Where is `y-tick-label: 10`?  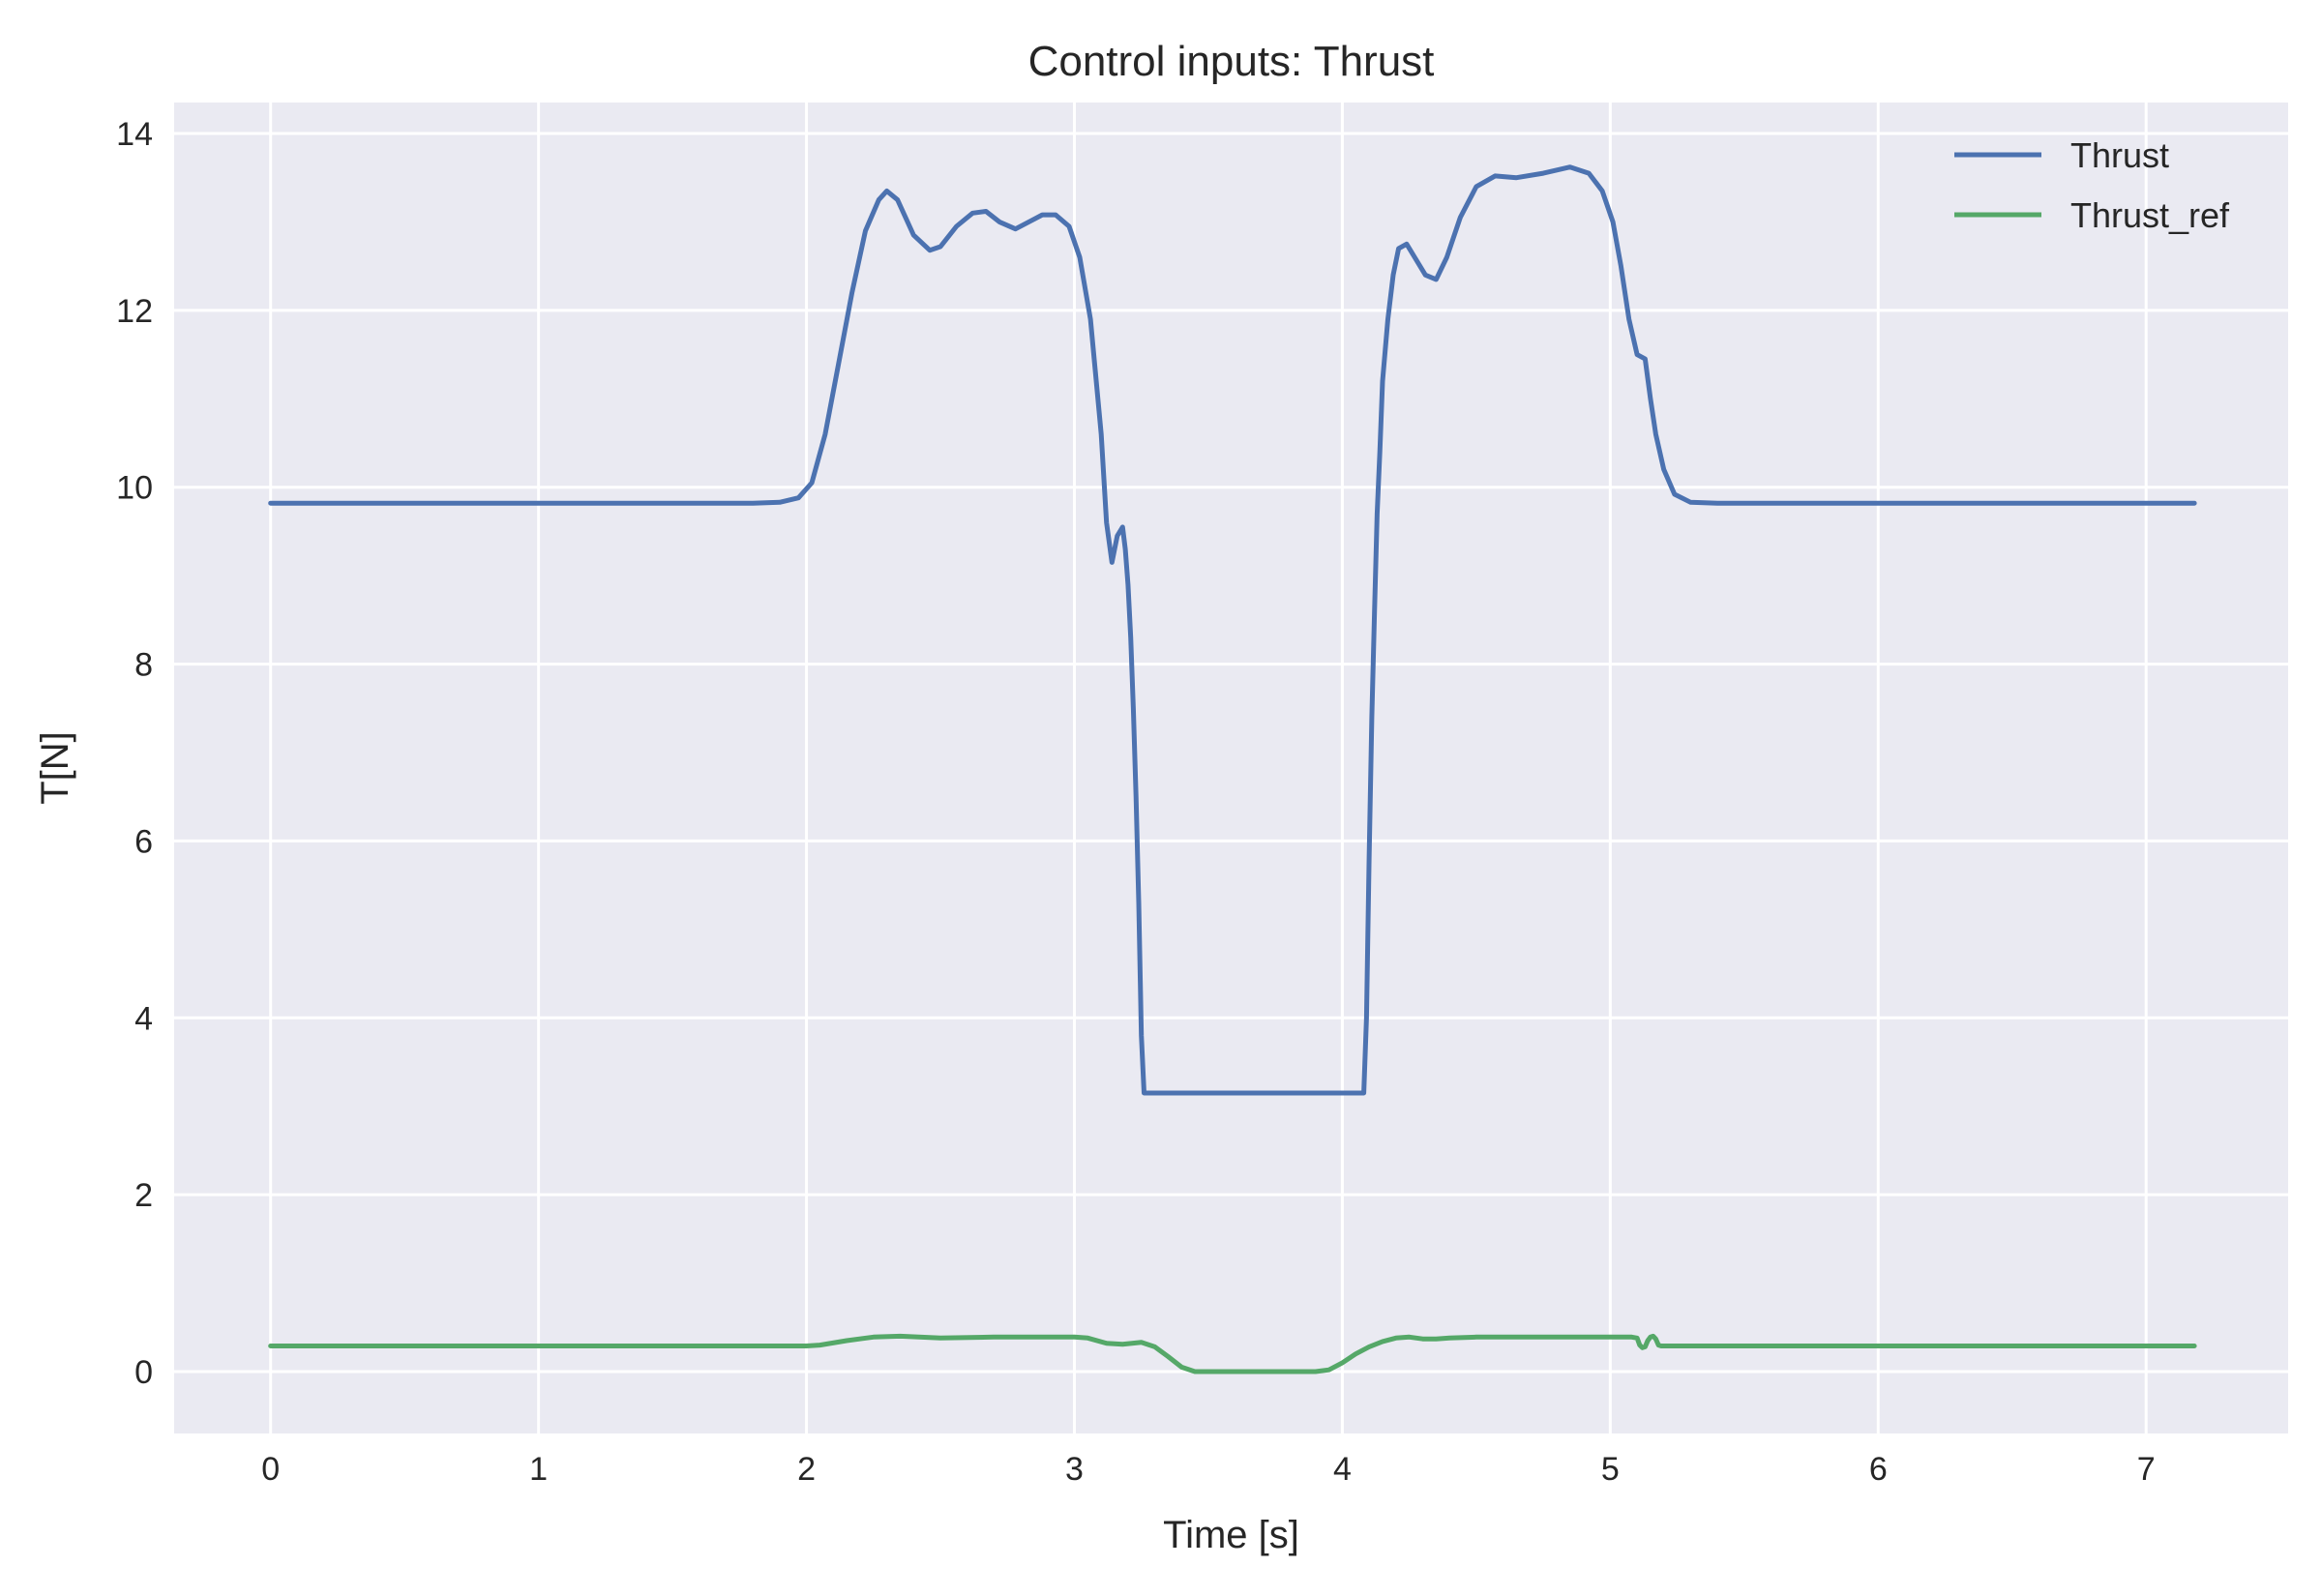
y-tick-label: 10 is located at coordinates (134, 488).